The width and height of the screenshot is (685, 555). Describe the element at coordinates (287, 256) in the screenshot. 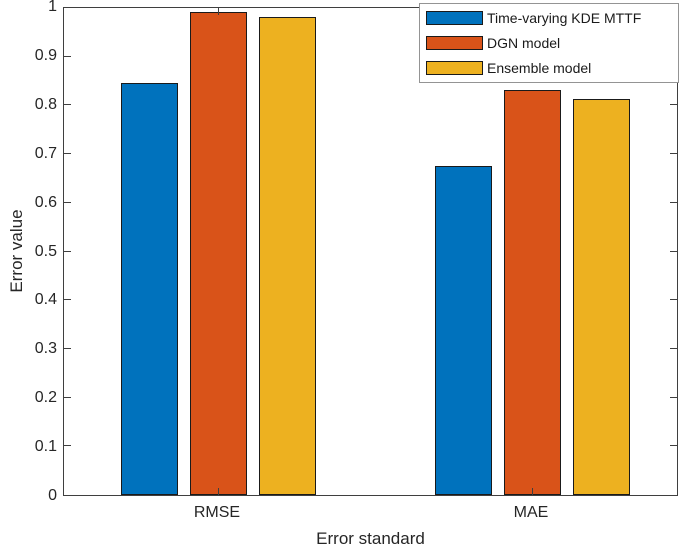

I see `bar-rmse-ensemble-model` at that location.